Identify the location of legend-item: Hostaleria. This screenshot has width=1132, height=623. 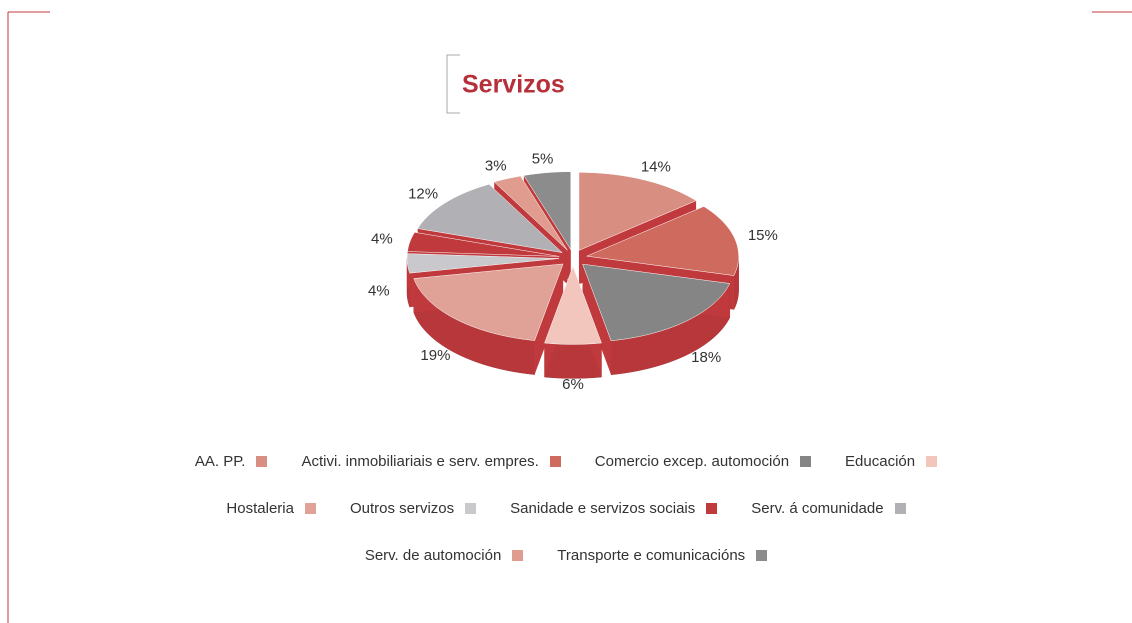
(271, 508).